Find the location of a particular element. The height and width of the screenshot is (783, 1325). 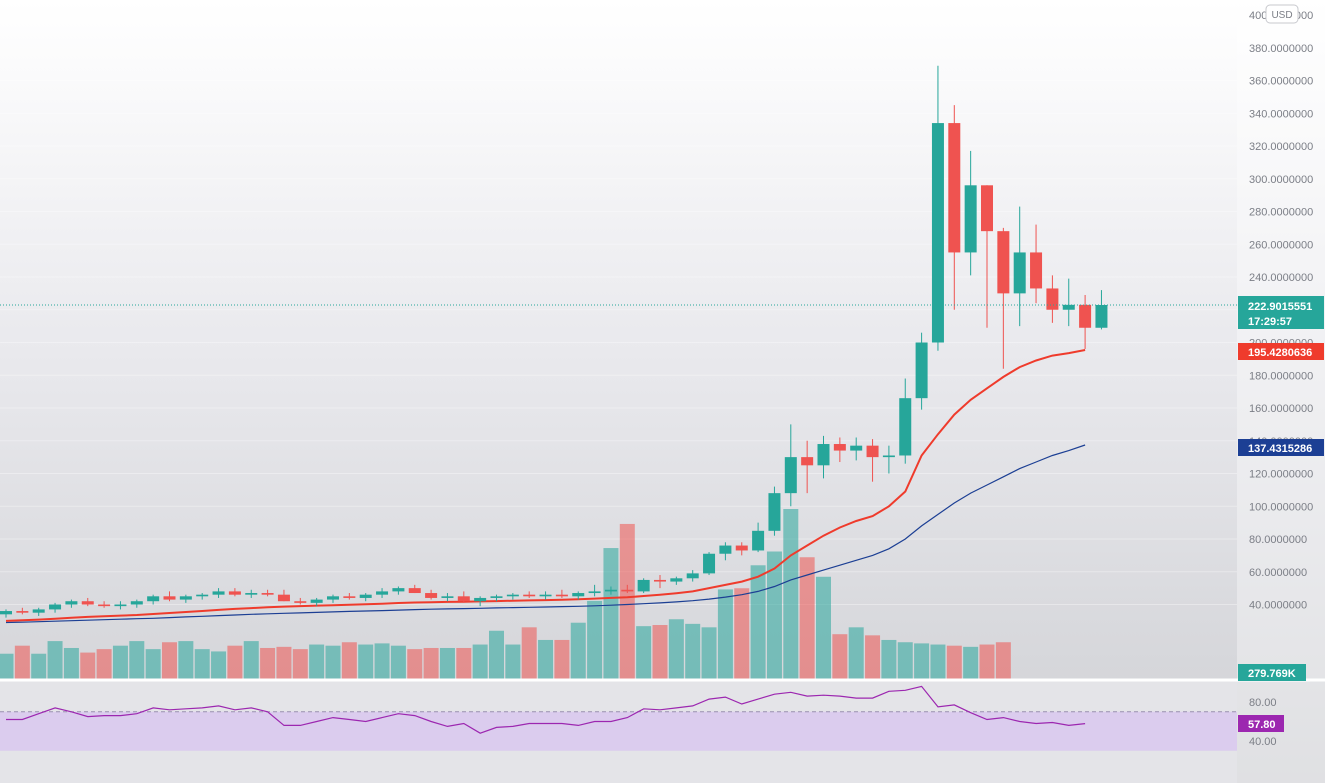

price-tick-label: 260.0000000 is located at coordinates (1281, 245).